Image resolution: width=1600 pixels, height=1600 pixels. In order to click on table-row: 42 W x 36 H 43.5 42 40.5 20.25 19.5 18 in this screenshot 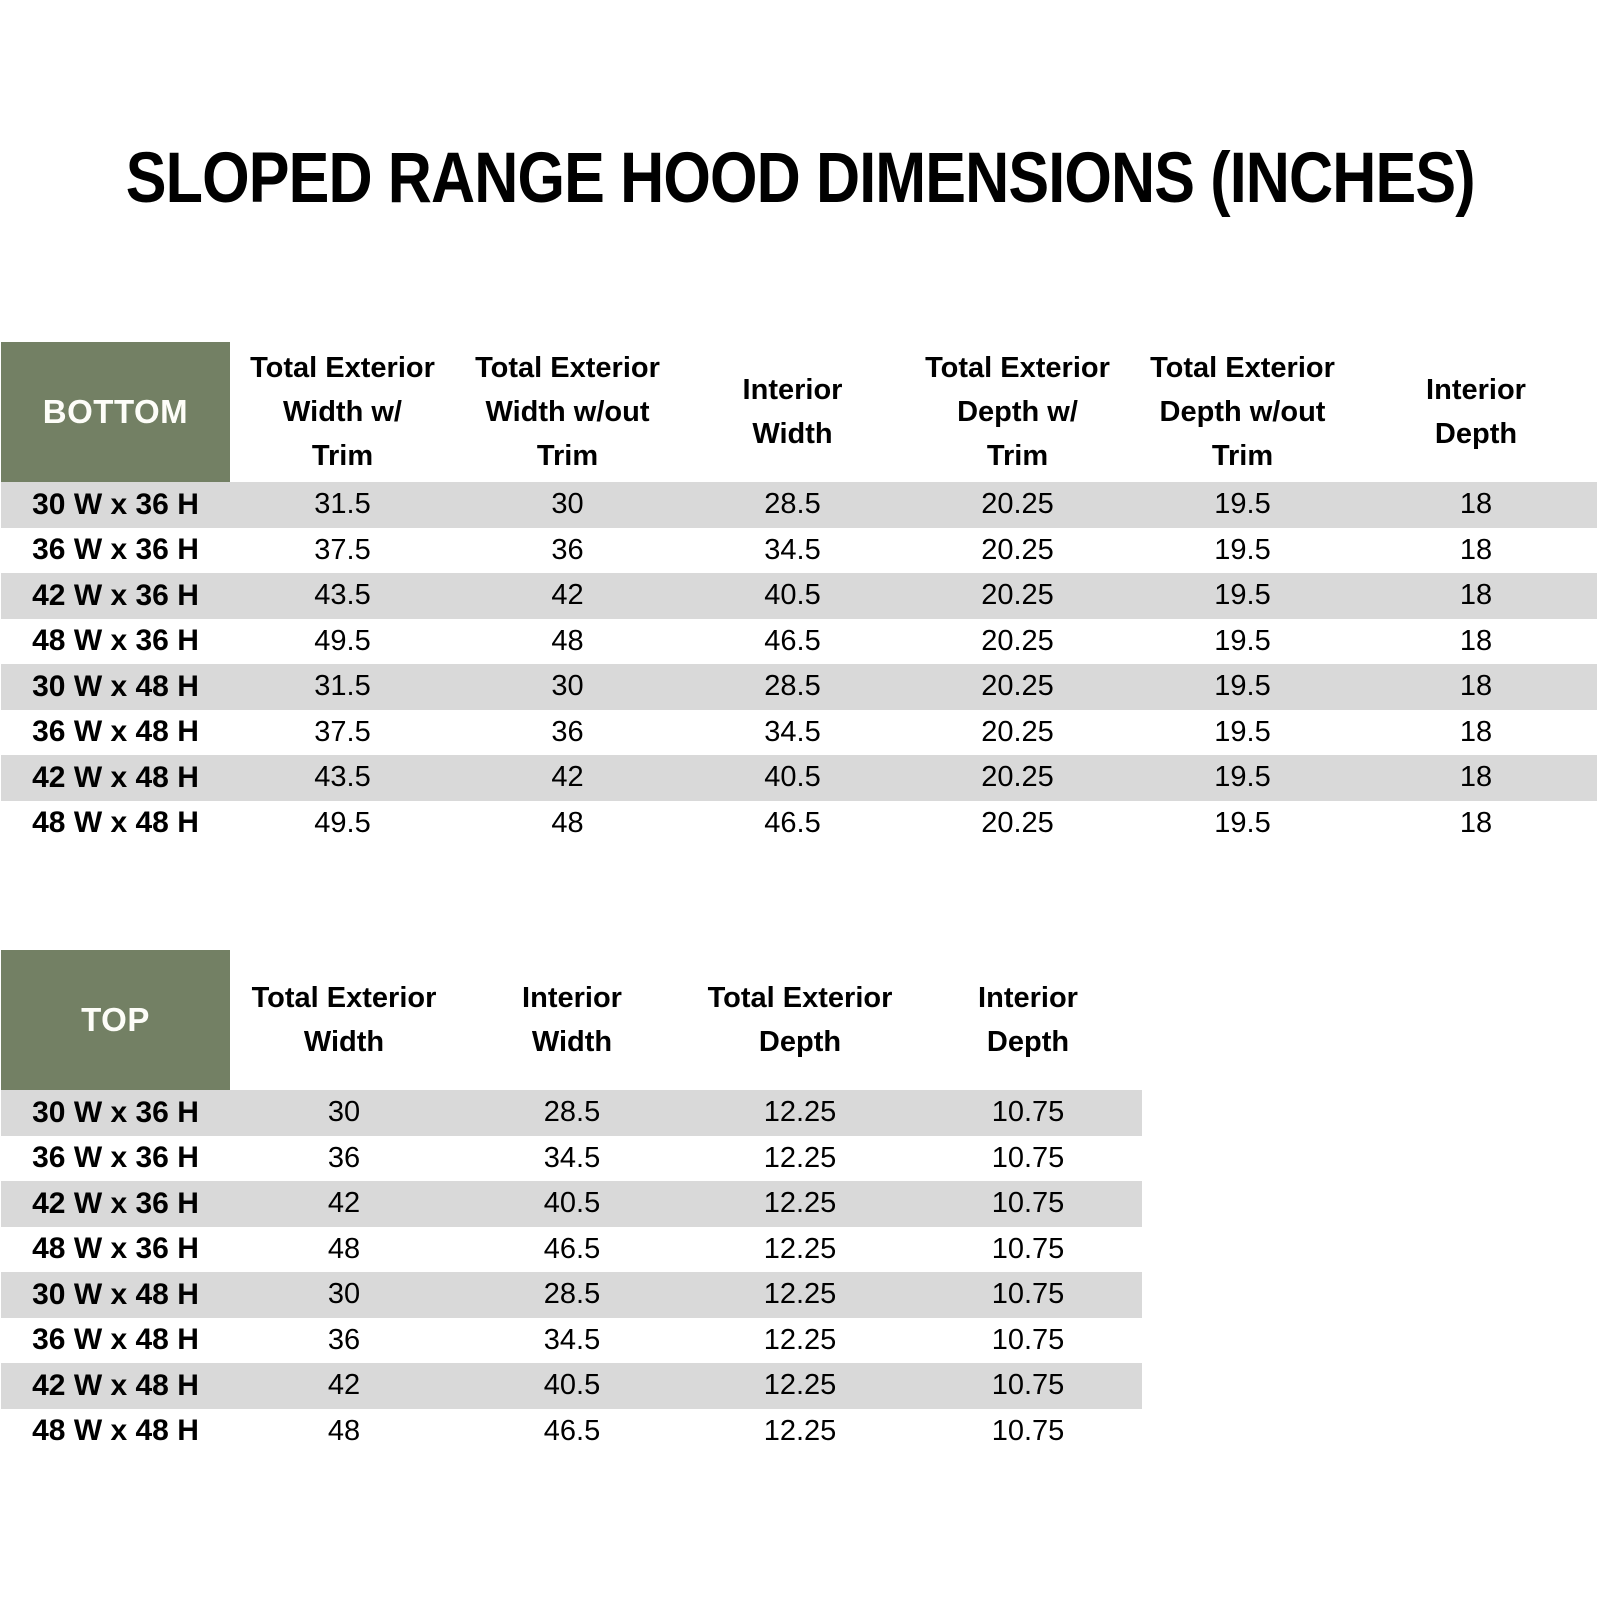, I will do `click(799, 596)`.